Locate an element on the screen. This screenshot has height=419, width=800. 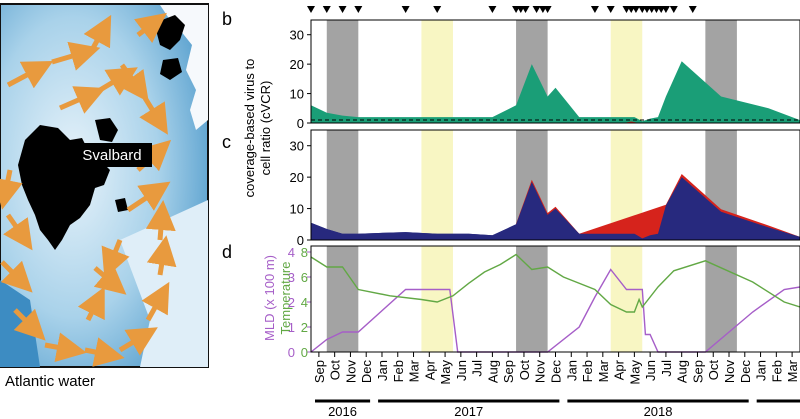
ytick-label-c-0: 0 is located at coordinates (300, 240).